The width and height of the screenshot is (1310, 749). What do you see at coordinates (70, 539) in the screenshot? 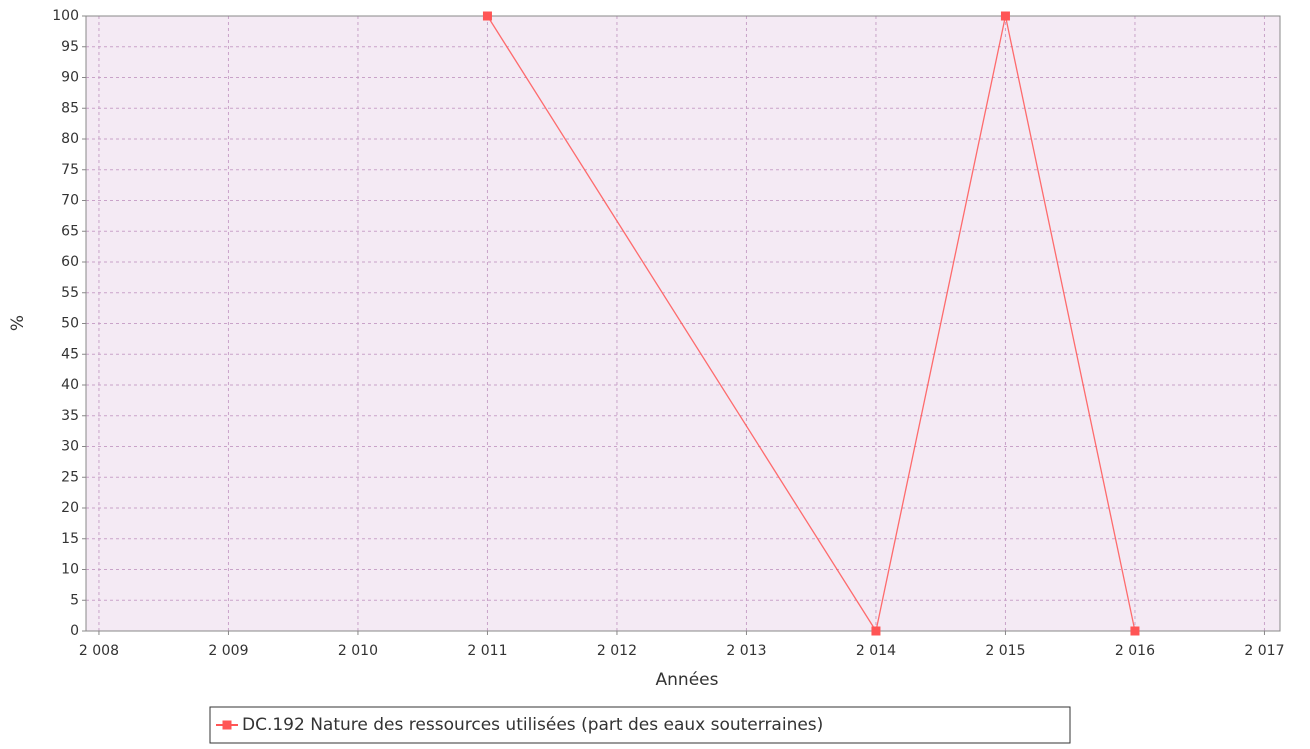
I see `y-tick-label: 15` at bounding box center [70, 539].